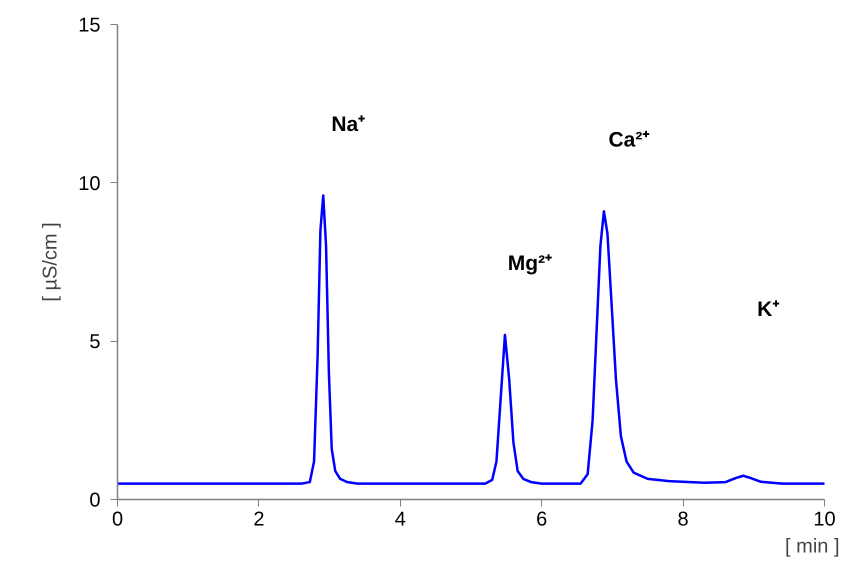 Image resolution: width=843 pixels, height=562 pixels. Describe the element at coordinates (50, 262) in the screenshot. I see `y-axis-title: [ µS/cm ]` at that location.